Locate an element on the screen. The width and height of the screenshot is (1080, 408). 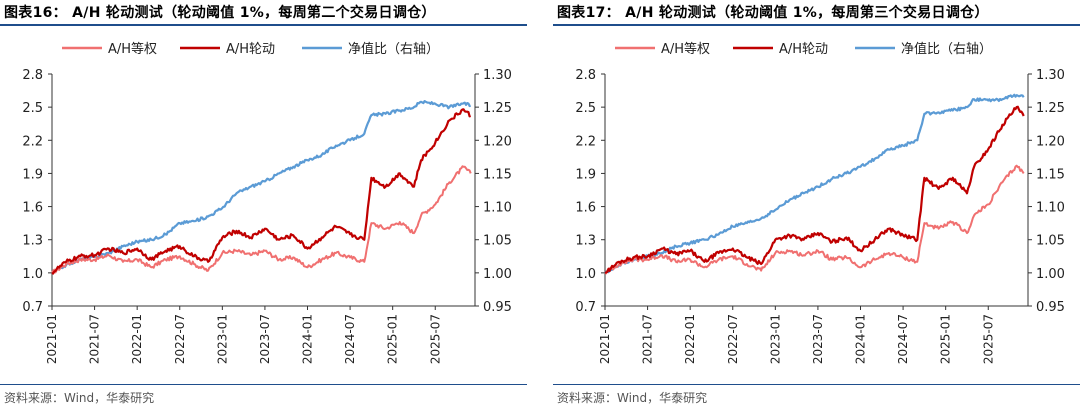
title-bar: 图表17： A/H 轮动测试（轮动阈值 1%，每周第三个交易日调仓） is located at coordinates (816, 13).